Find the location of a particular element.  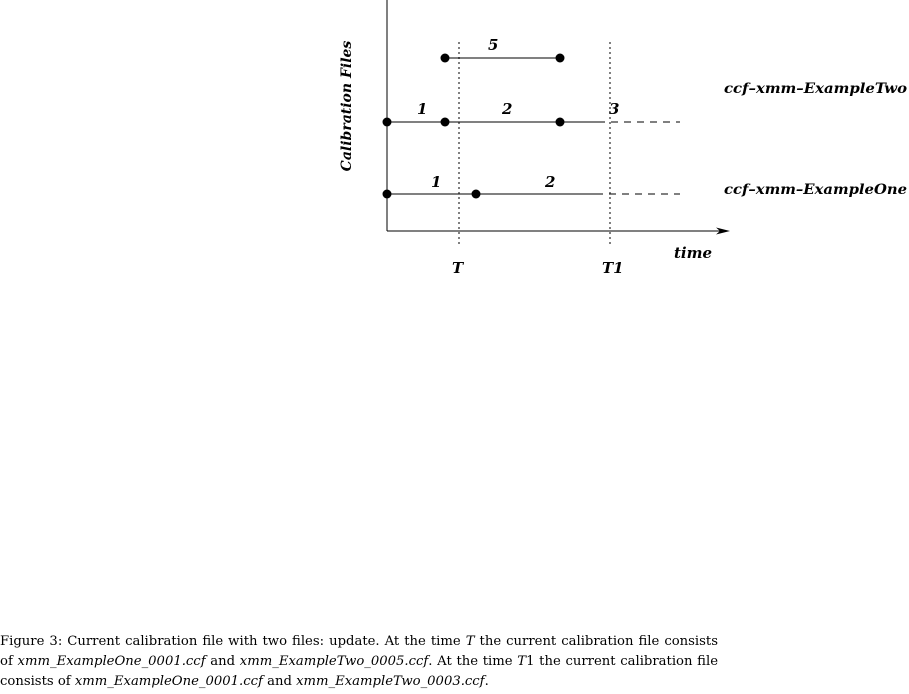

caption-filename: xmm_ExampleTwo_0003.ccf is located at coordinates (390, 681).